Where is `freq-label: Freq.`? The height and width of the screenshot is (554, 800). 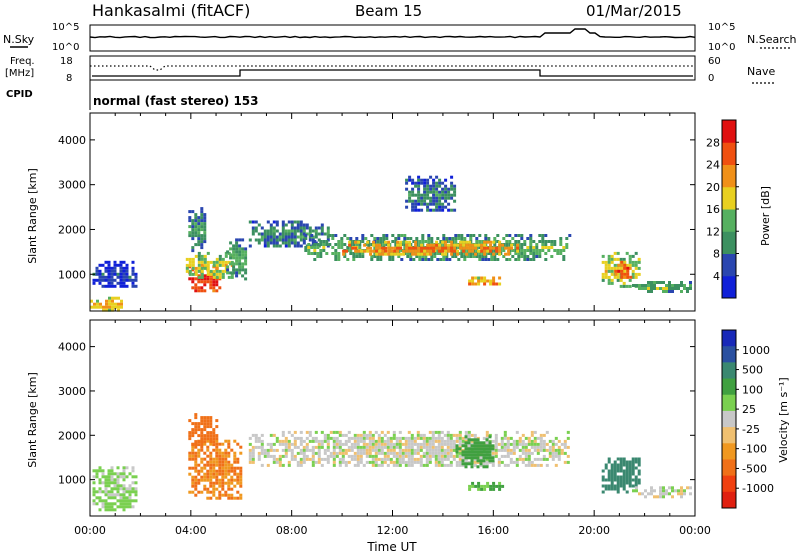
freq-label: Freq. is located at coordinates (22, 61).